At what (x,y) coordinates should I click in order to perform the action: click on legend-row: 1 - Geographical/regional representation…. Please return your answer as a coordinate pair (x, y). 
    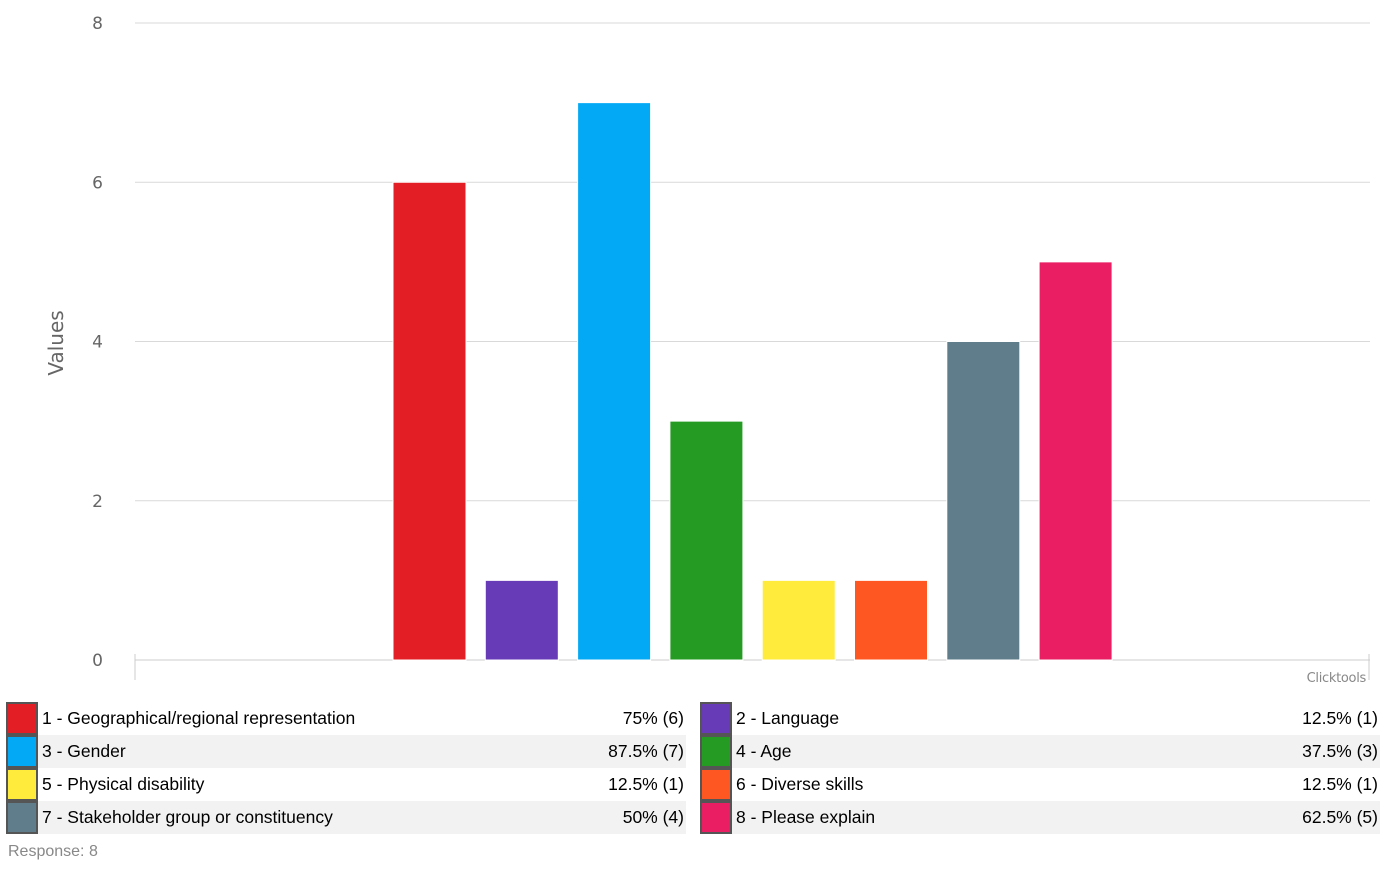
    Looking at the image, I should click on (693, 718).